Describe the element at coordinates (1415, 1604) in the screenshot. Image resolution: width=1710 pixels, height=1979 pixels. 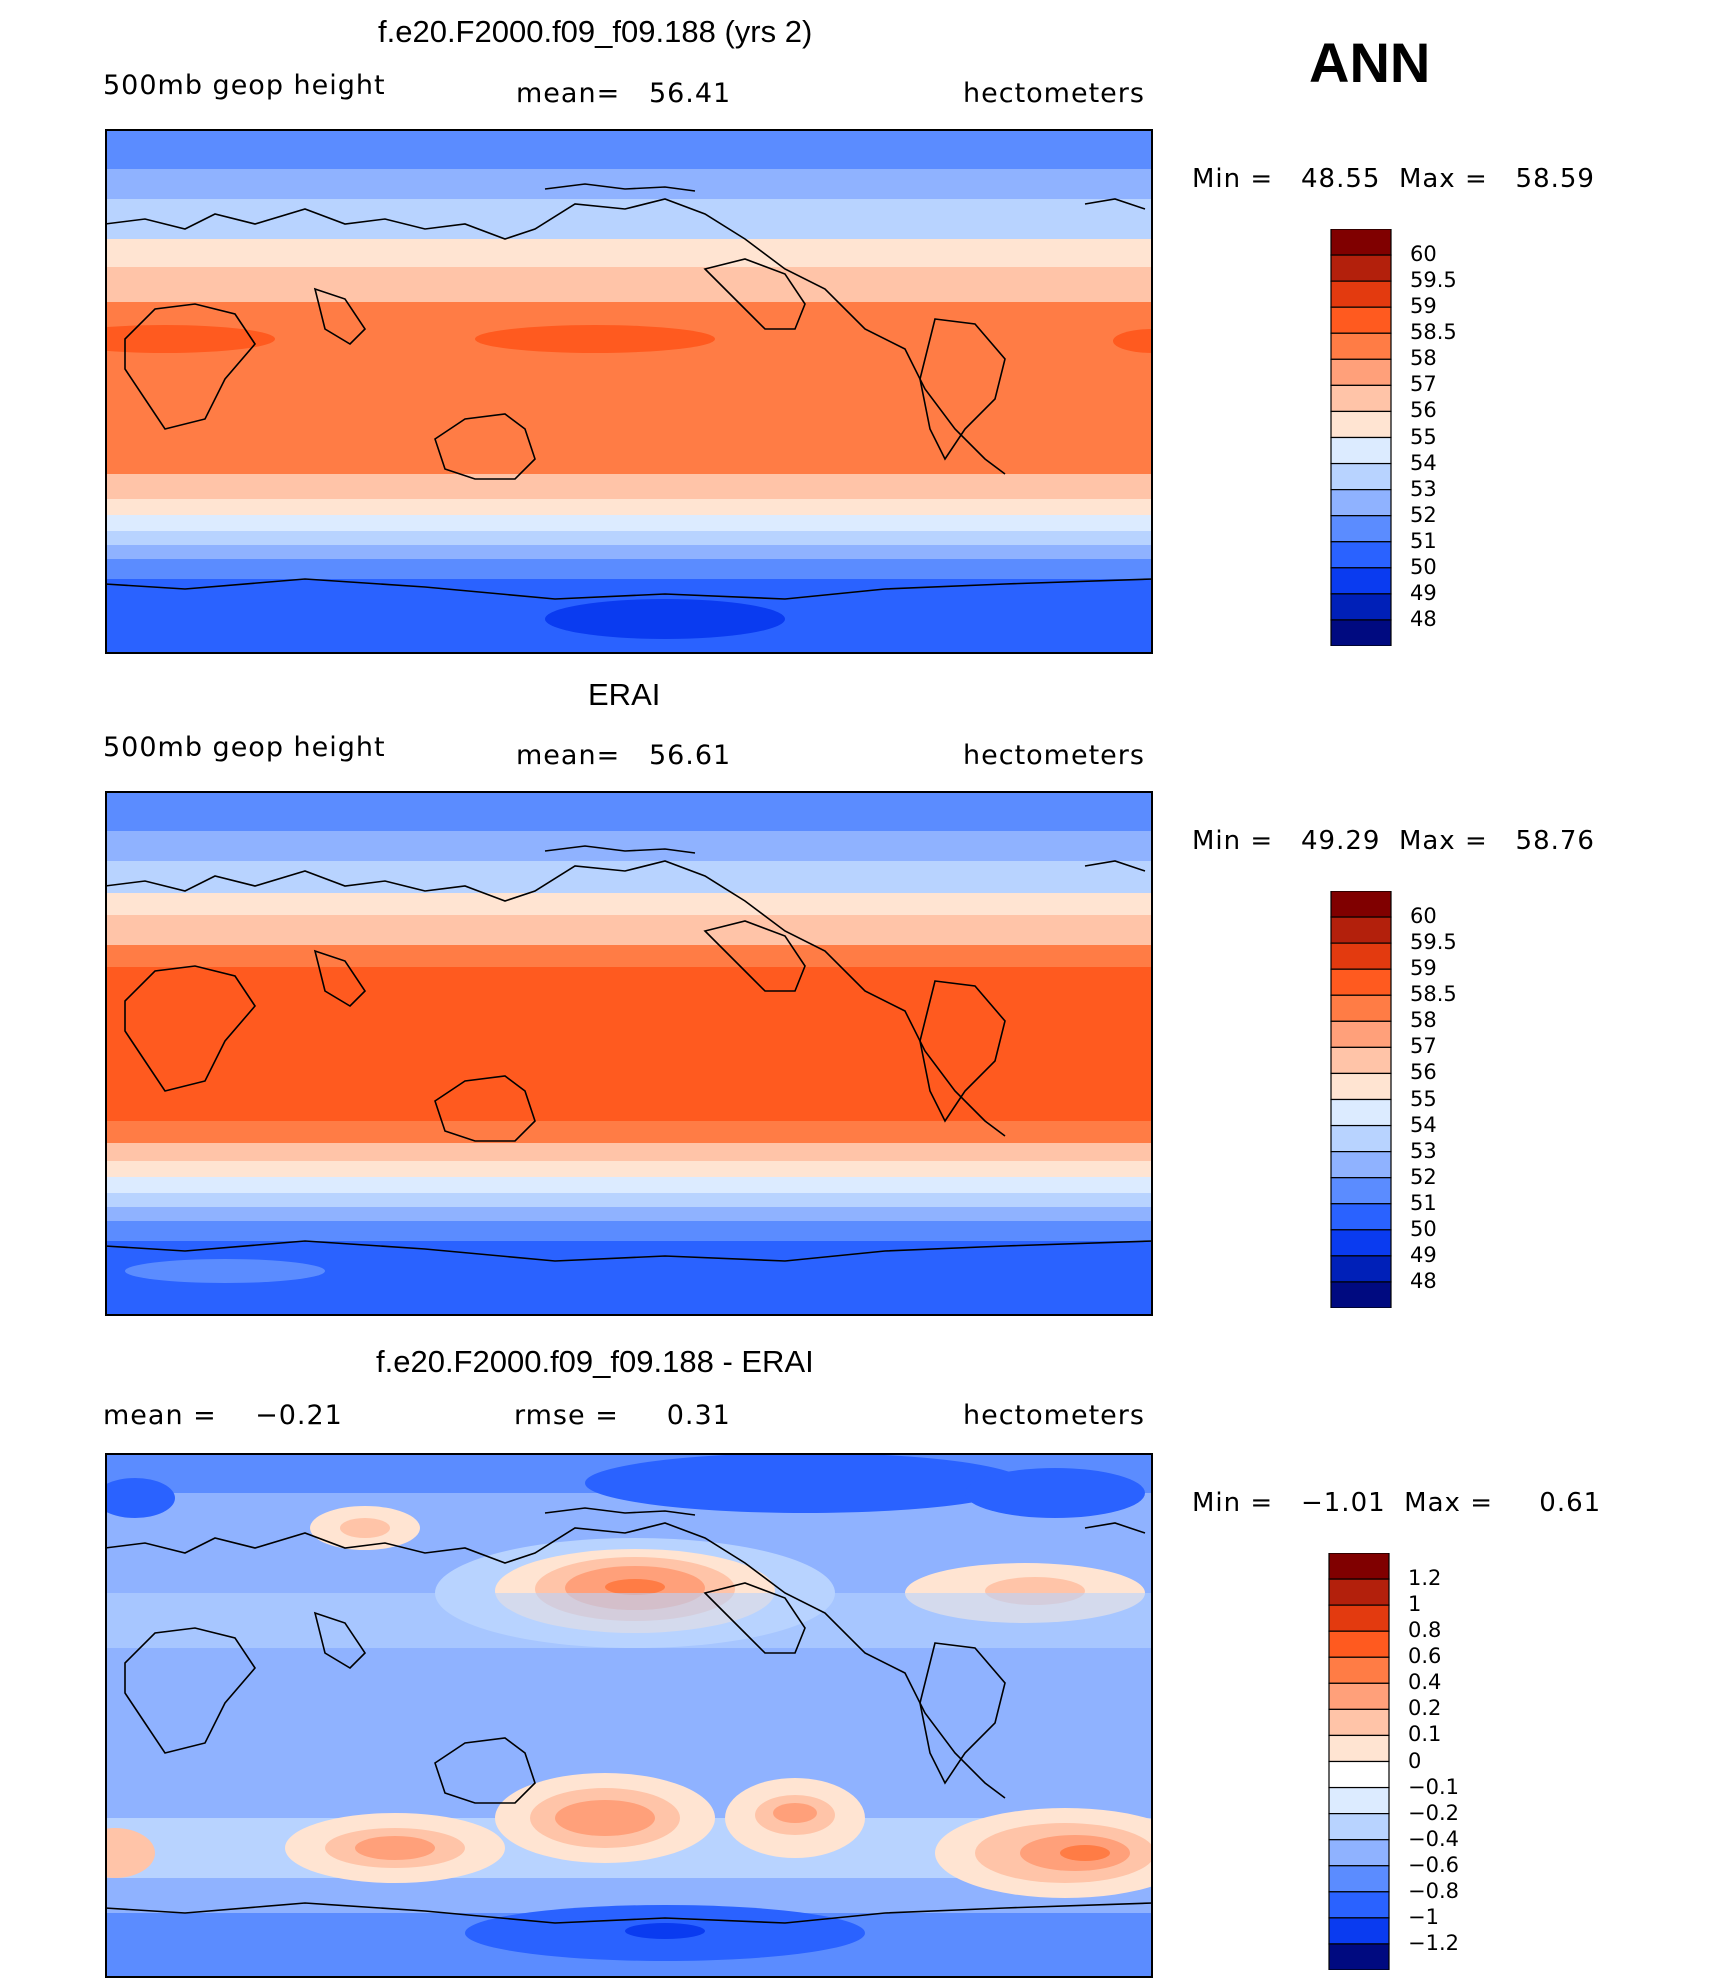
I see `colorbar-label: 1` at that location.